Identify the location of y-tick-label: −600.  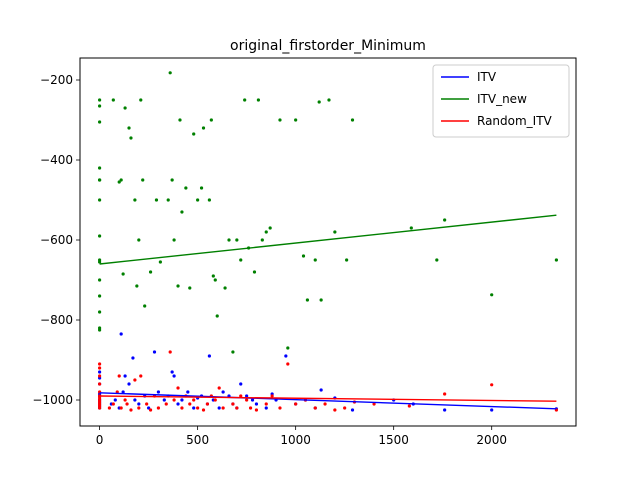
(56, 240).